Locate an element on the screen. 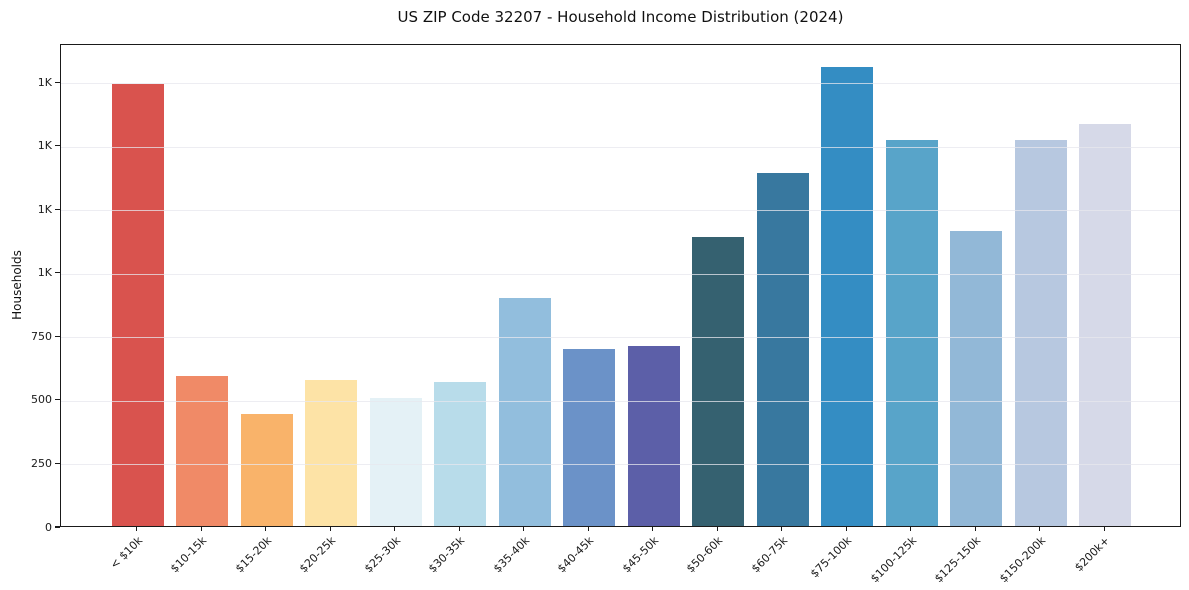  x-tick-label: $25-30k is located at coordinates (382, 555).